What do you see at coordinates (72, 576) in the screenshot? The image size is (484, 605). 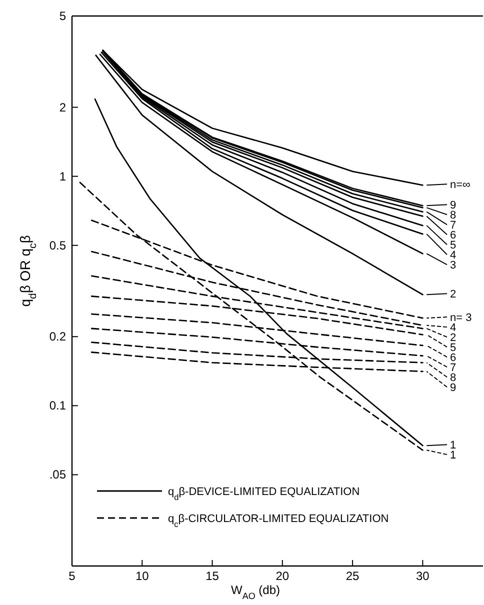 I see `x-tick-label: 5` at bounding box center [72, 576].